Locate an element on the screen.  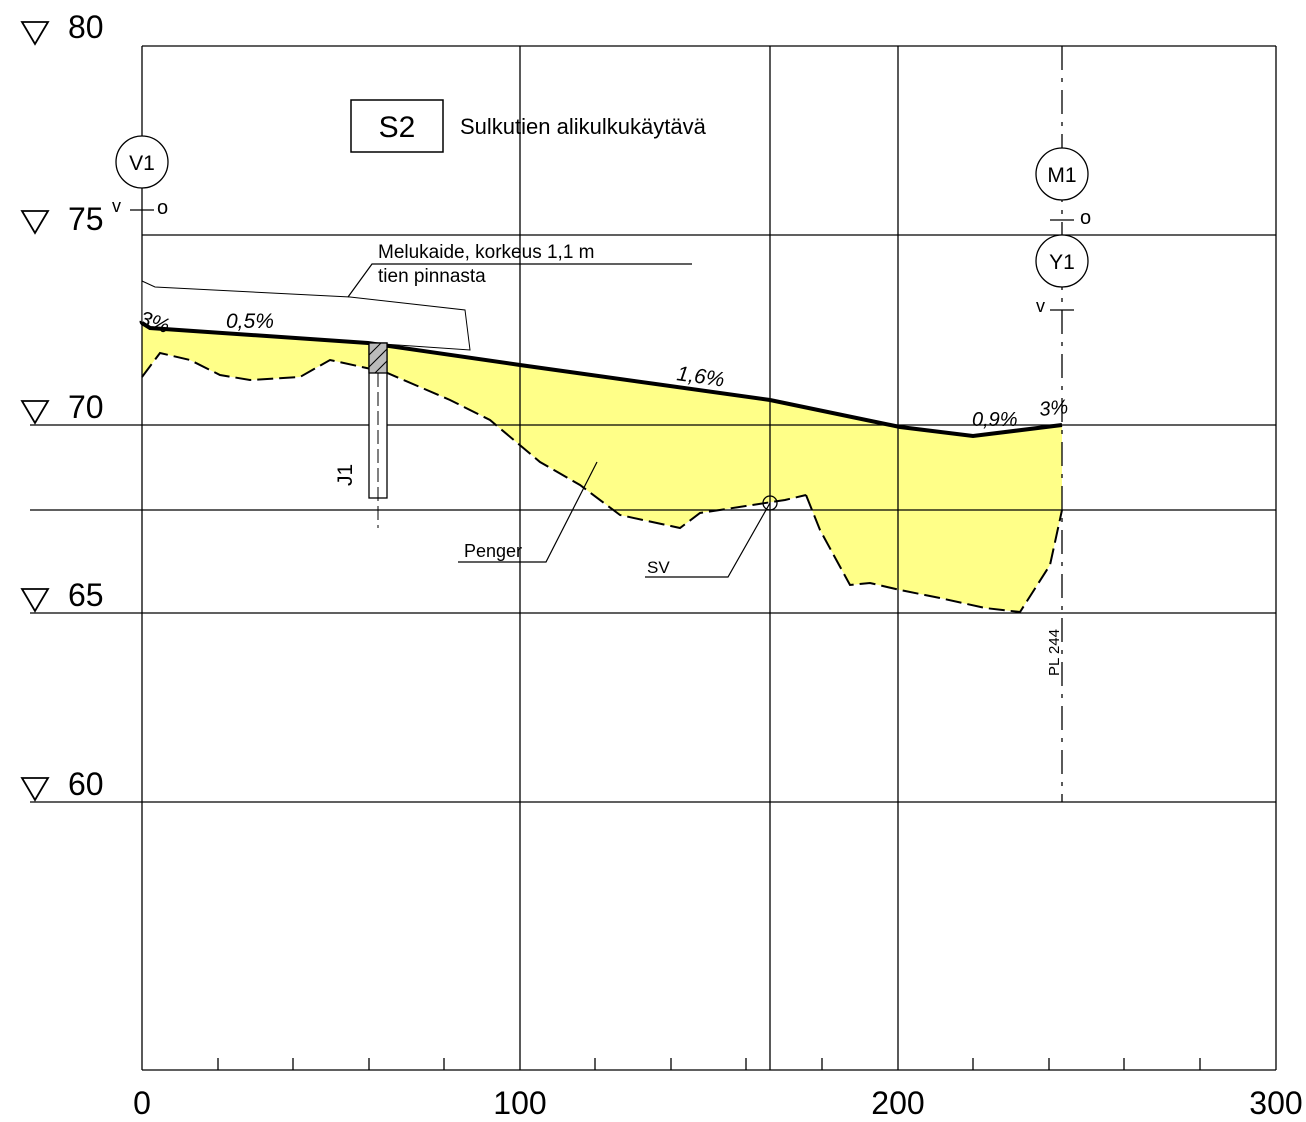
v1-v-label: v is located at coordinates (116, 206).